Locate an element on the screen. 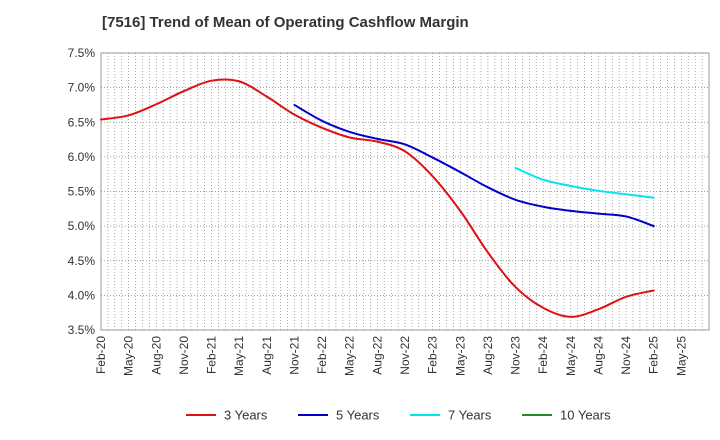  x-tick-label: Aug-23 is located at coordinates (488, 355).